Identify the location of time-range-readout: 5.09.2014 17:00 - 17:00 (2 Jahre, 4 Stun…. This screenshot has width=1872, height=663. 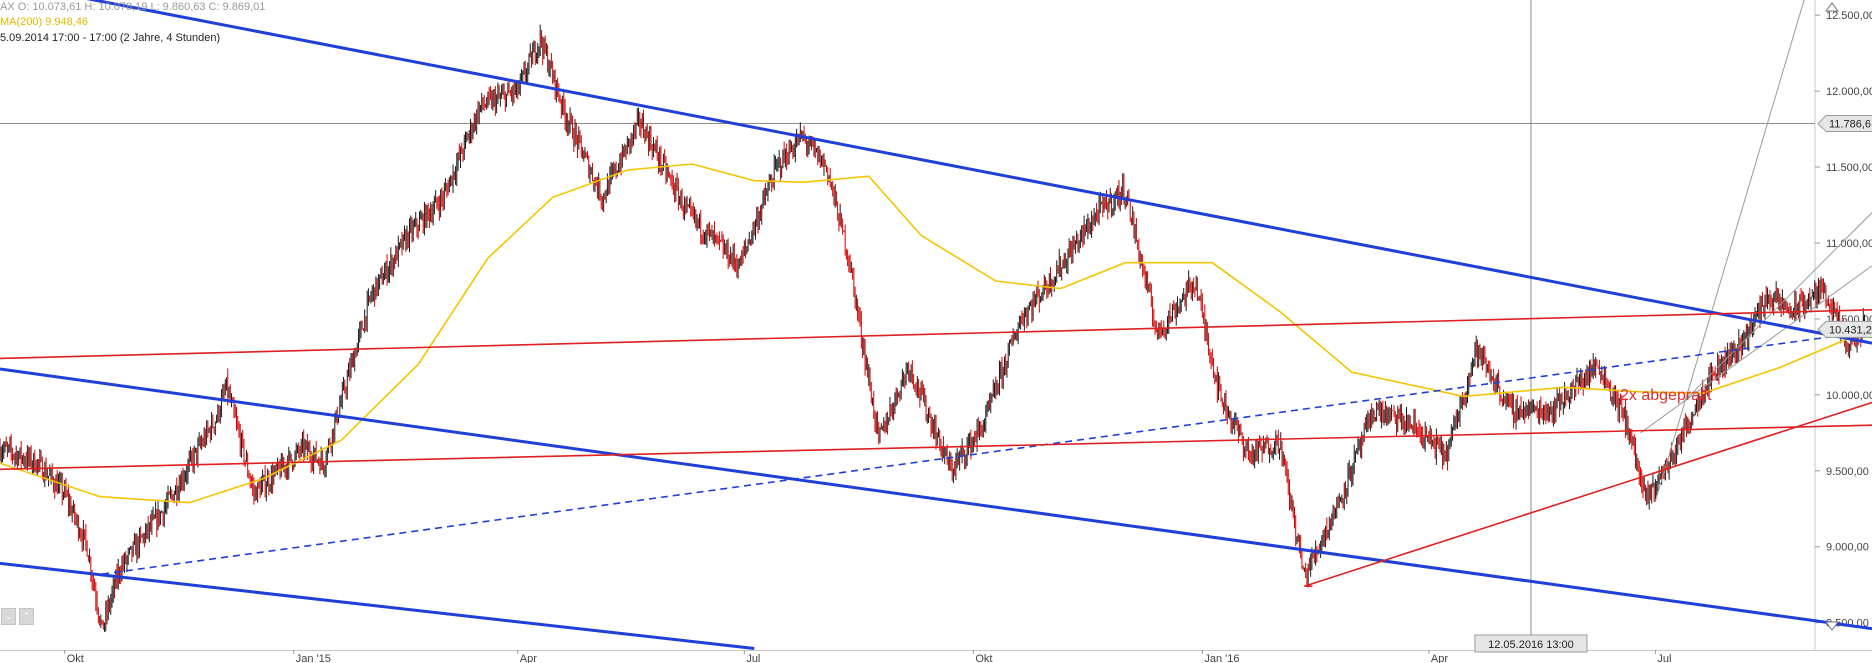
(110, 38).